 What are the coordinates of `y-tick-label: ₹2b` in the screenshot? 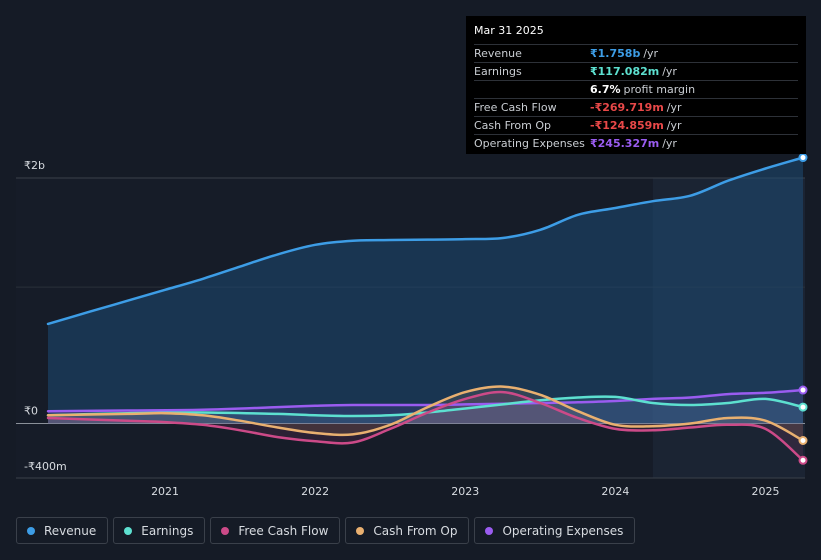 It's located at (34, 165).